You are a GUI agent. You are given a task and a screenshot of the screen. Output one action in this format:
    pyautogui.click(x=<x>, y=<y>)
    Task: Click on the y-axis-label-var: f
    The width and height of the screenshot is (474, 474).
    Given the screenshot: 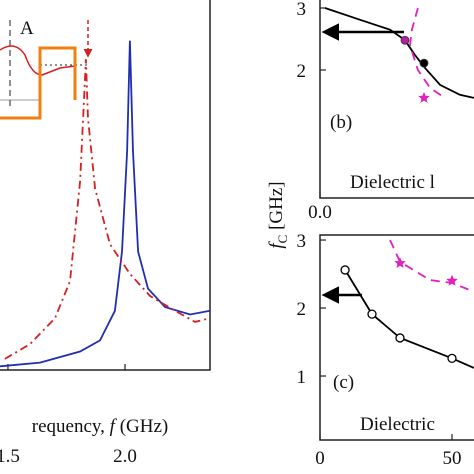 What is the action you would take?
    pyautogui.click(x=276, y=245)
    